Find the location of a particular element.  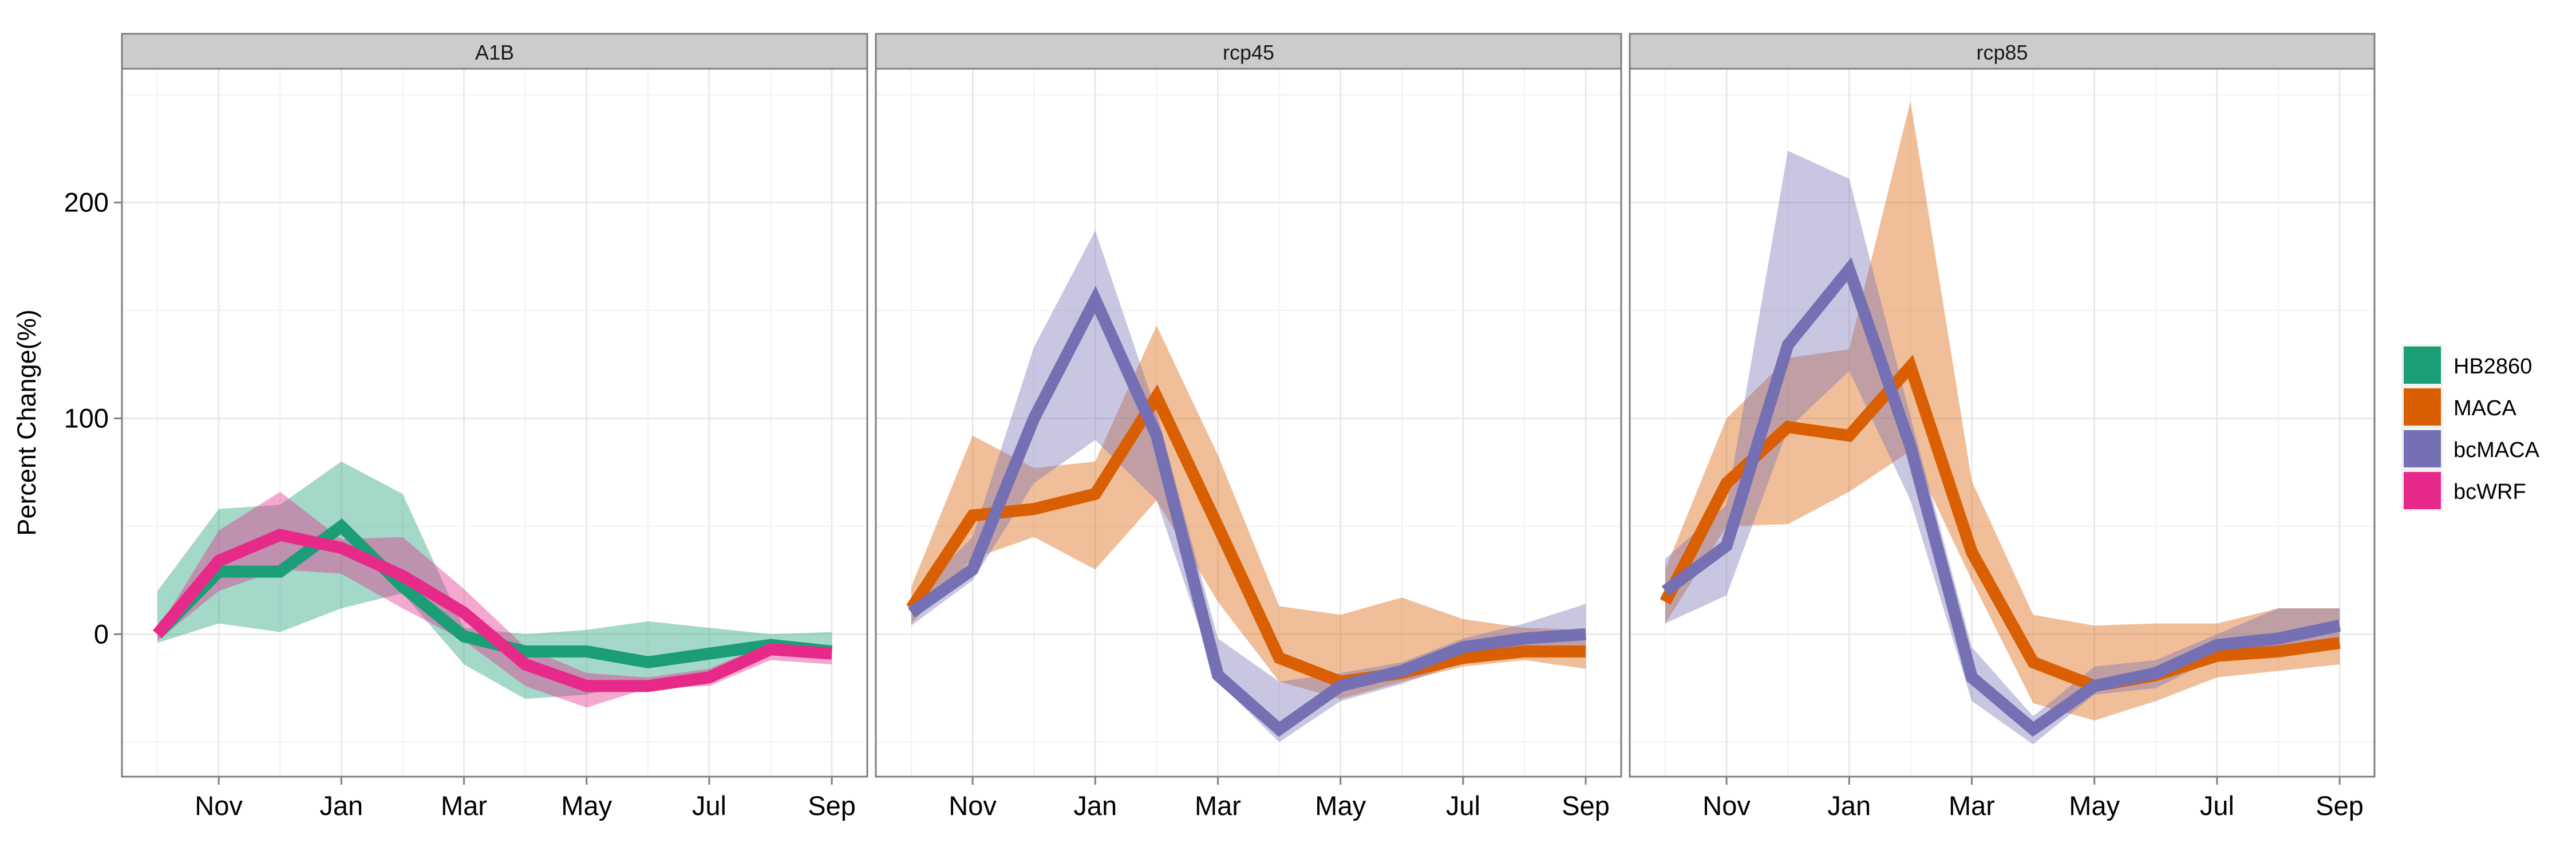

ribbon-HB2860 is located at coordinates (494, 580).